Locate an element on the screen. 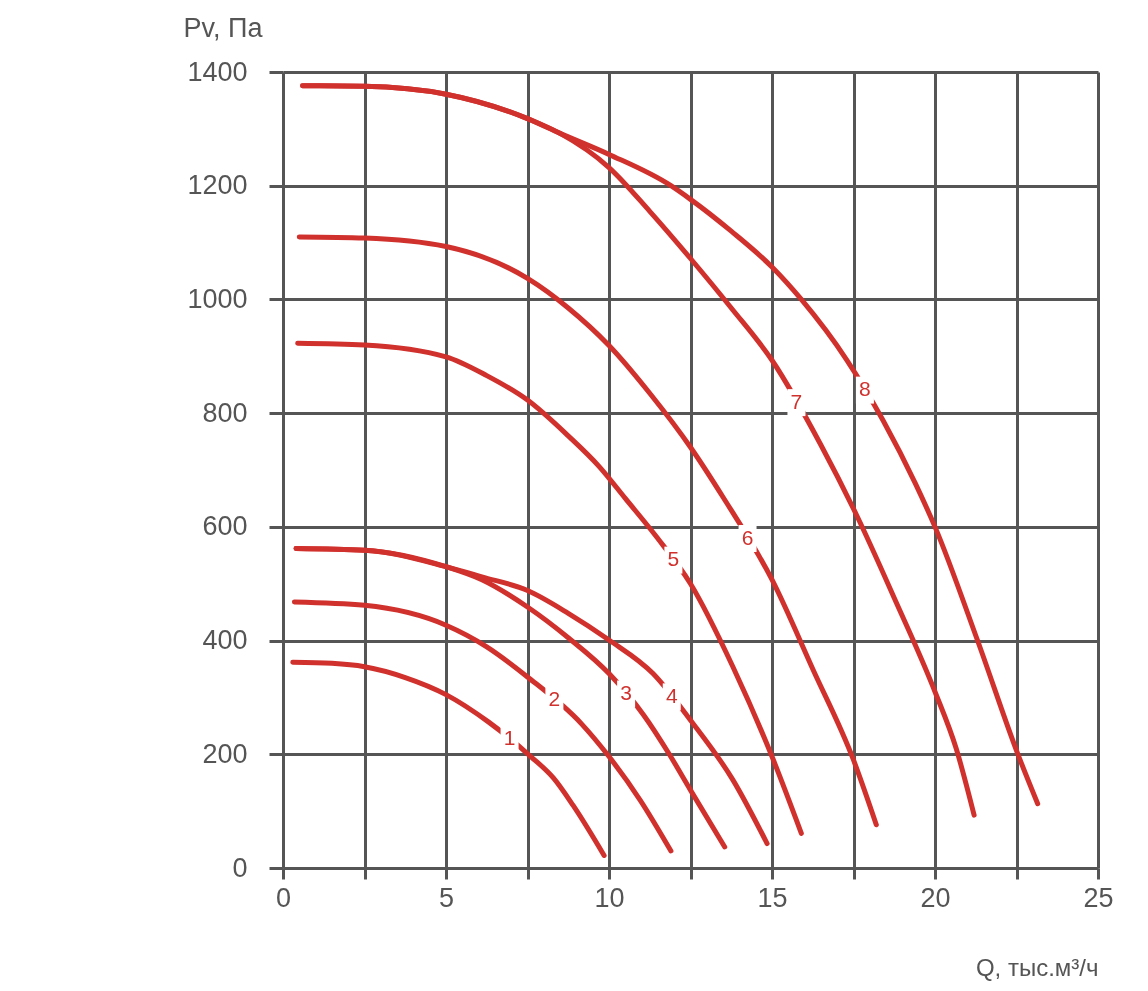  y-tick-label: 0 is located at coordinates (240, 867).